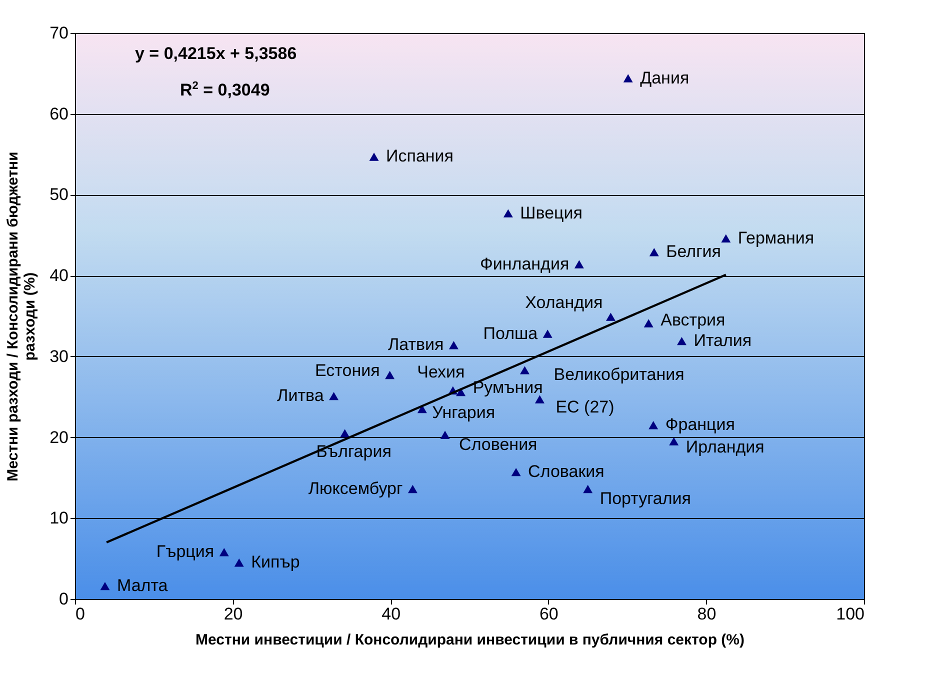  I want to click on x-tick-label: 0, so click(80, 614).